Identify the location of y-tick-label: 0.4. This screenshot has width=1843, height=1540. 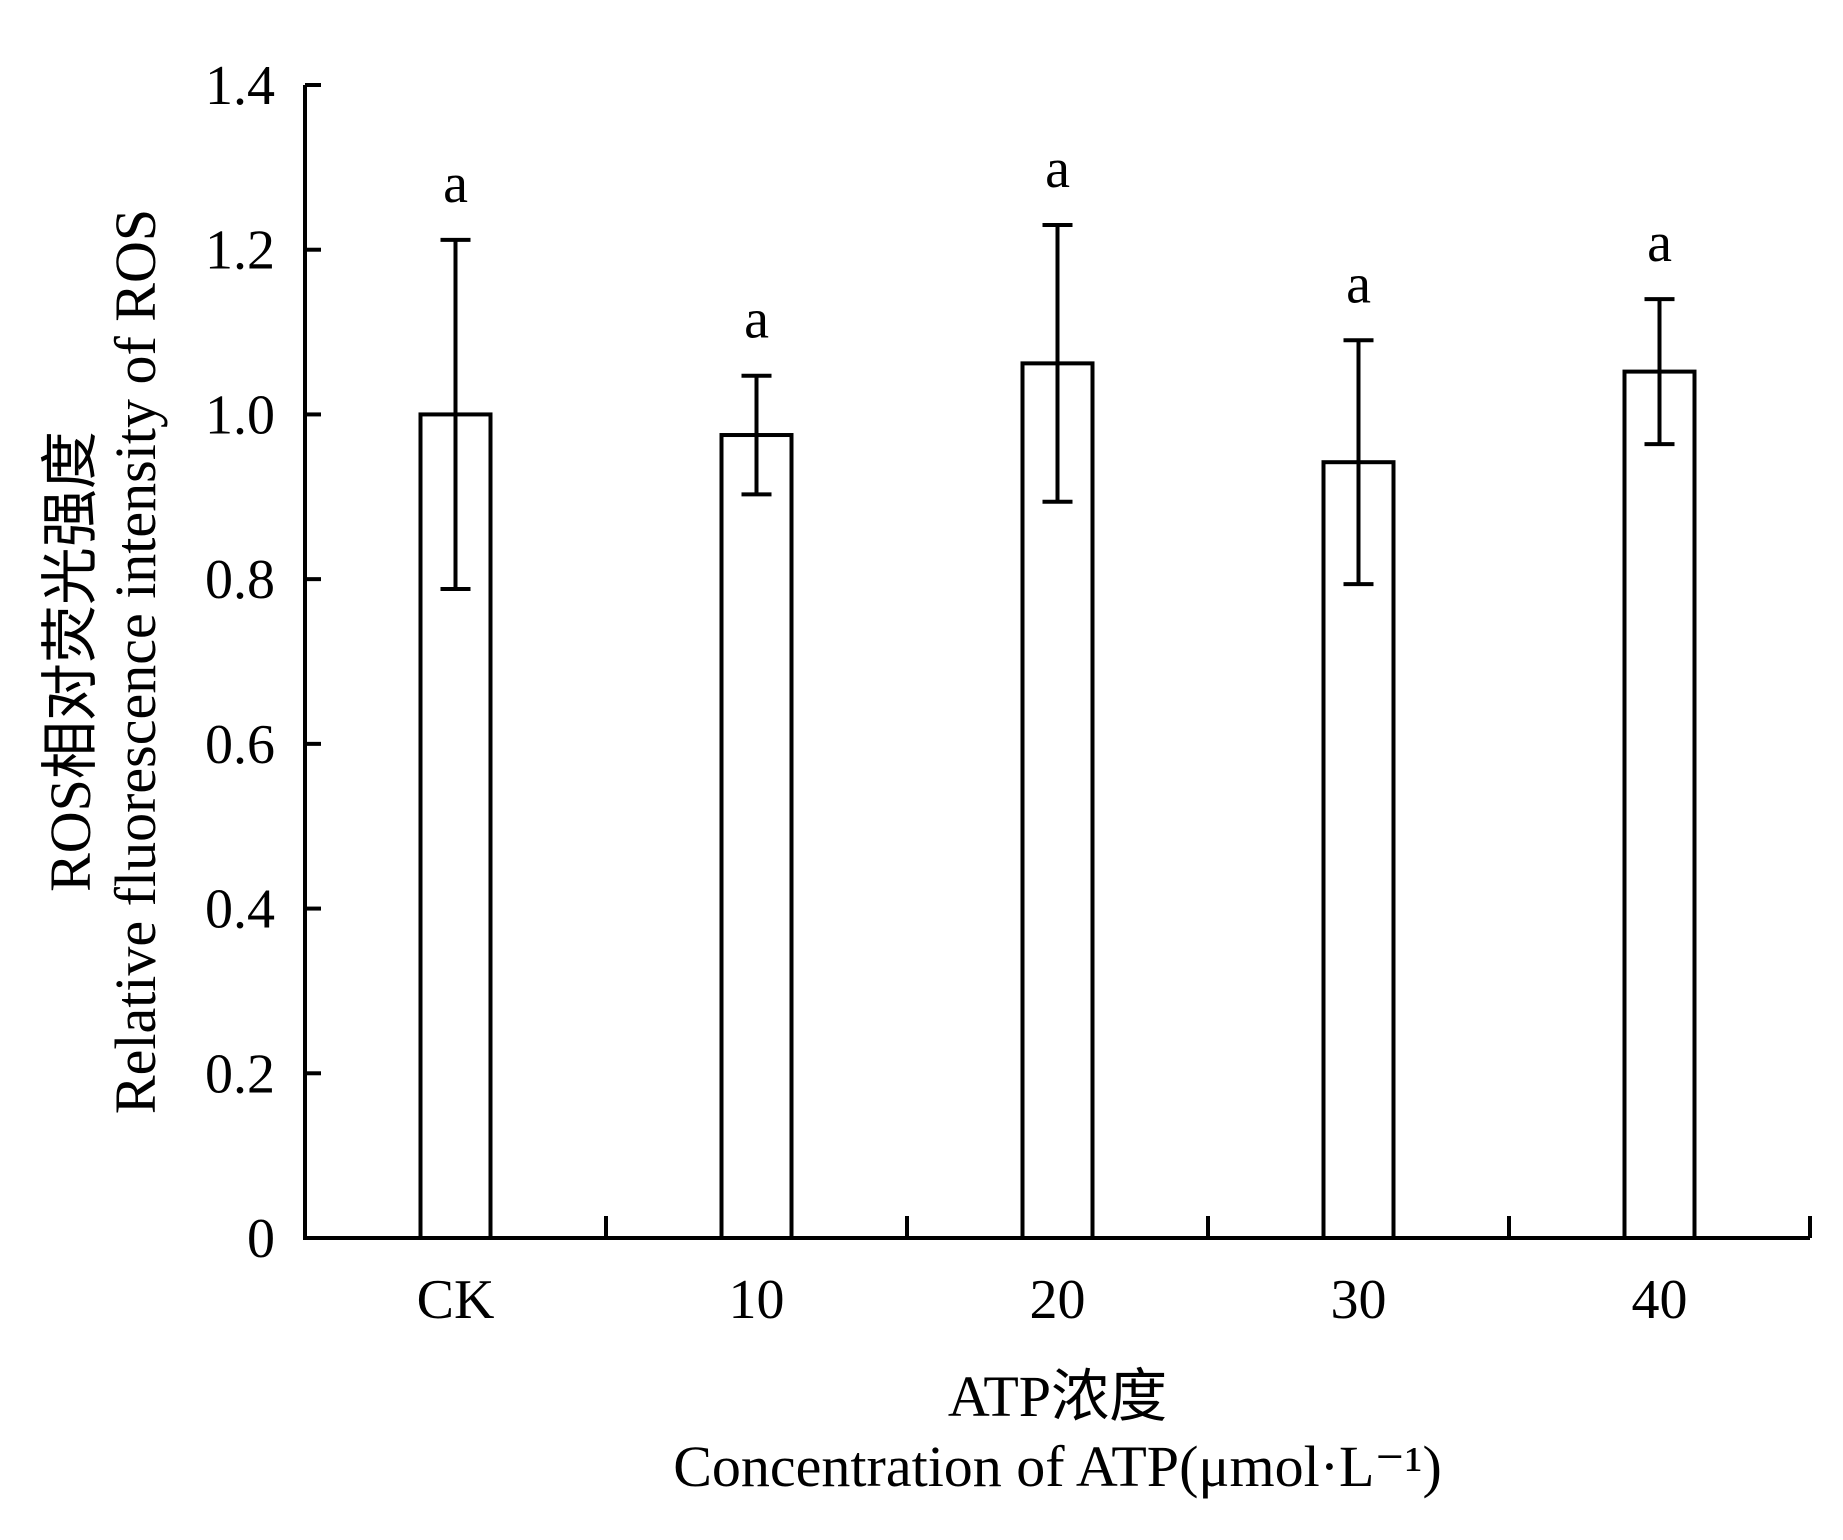
(240, 910).